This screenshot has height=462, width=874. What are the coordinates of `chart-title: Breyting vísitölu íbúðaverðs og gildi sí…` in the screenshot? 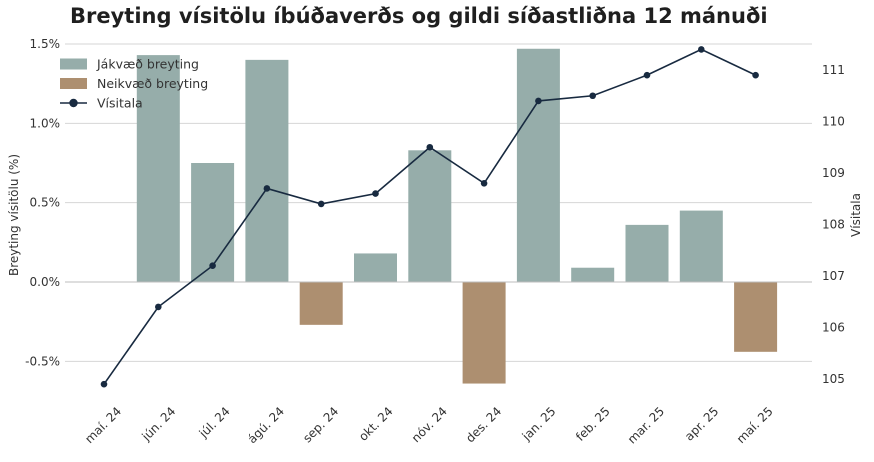 It's located at (419, 16).